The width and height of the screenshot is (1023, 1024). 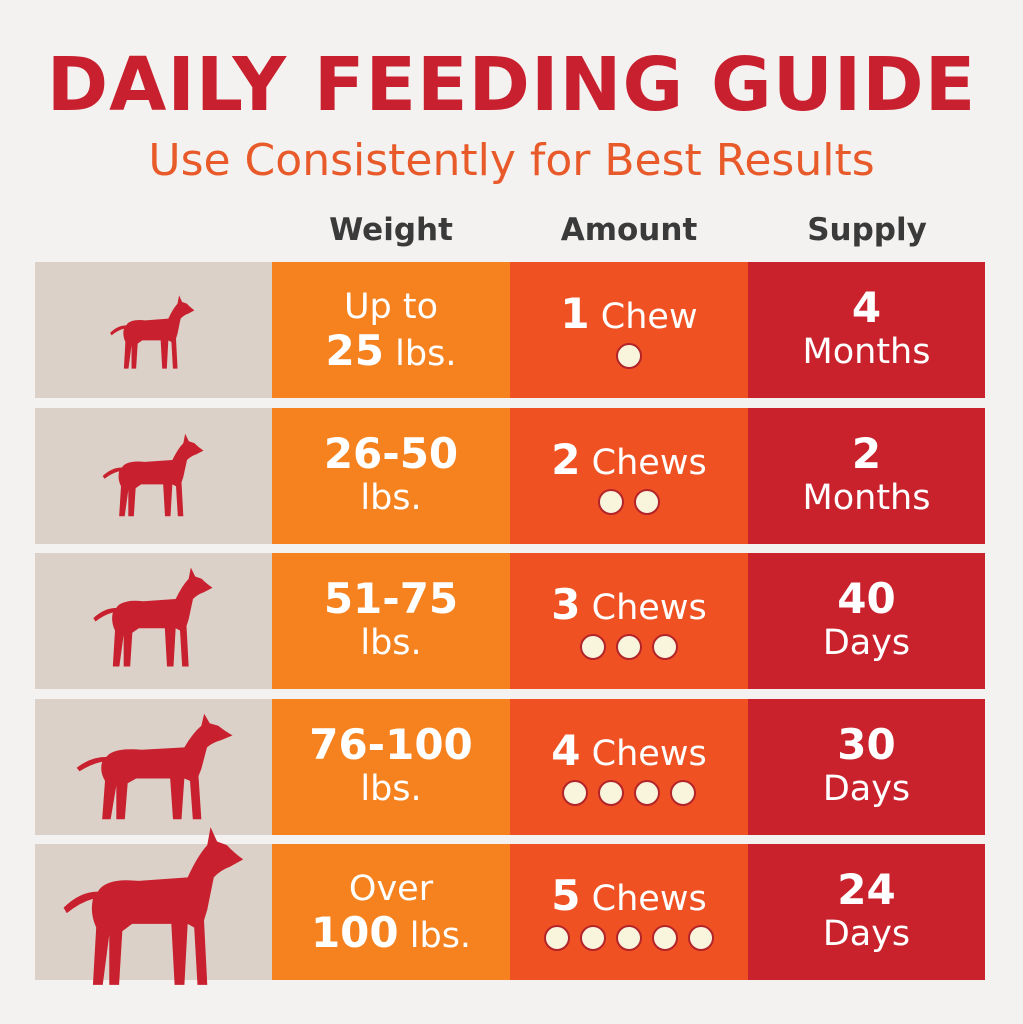 I want to click on amount-cell: 2 Chews, so click(x=629, y=476).